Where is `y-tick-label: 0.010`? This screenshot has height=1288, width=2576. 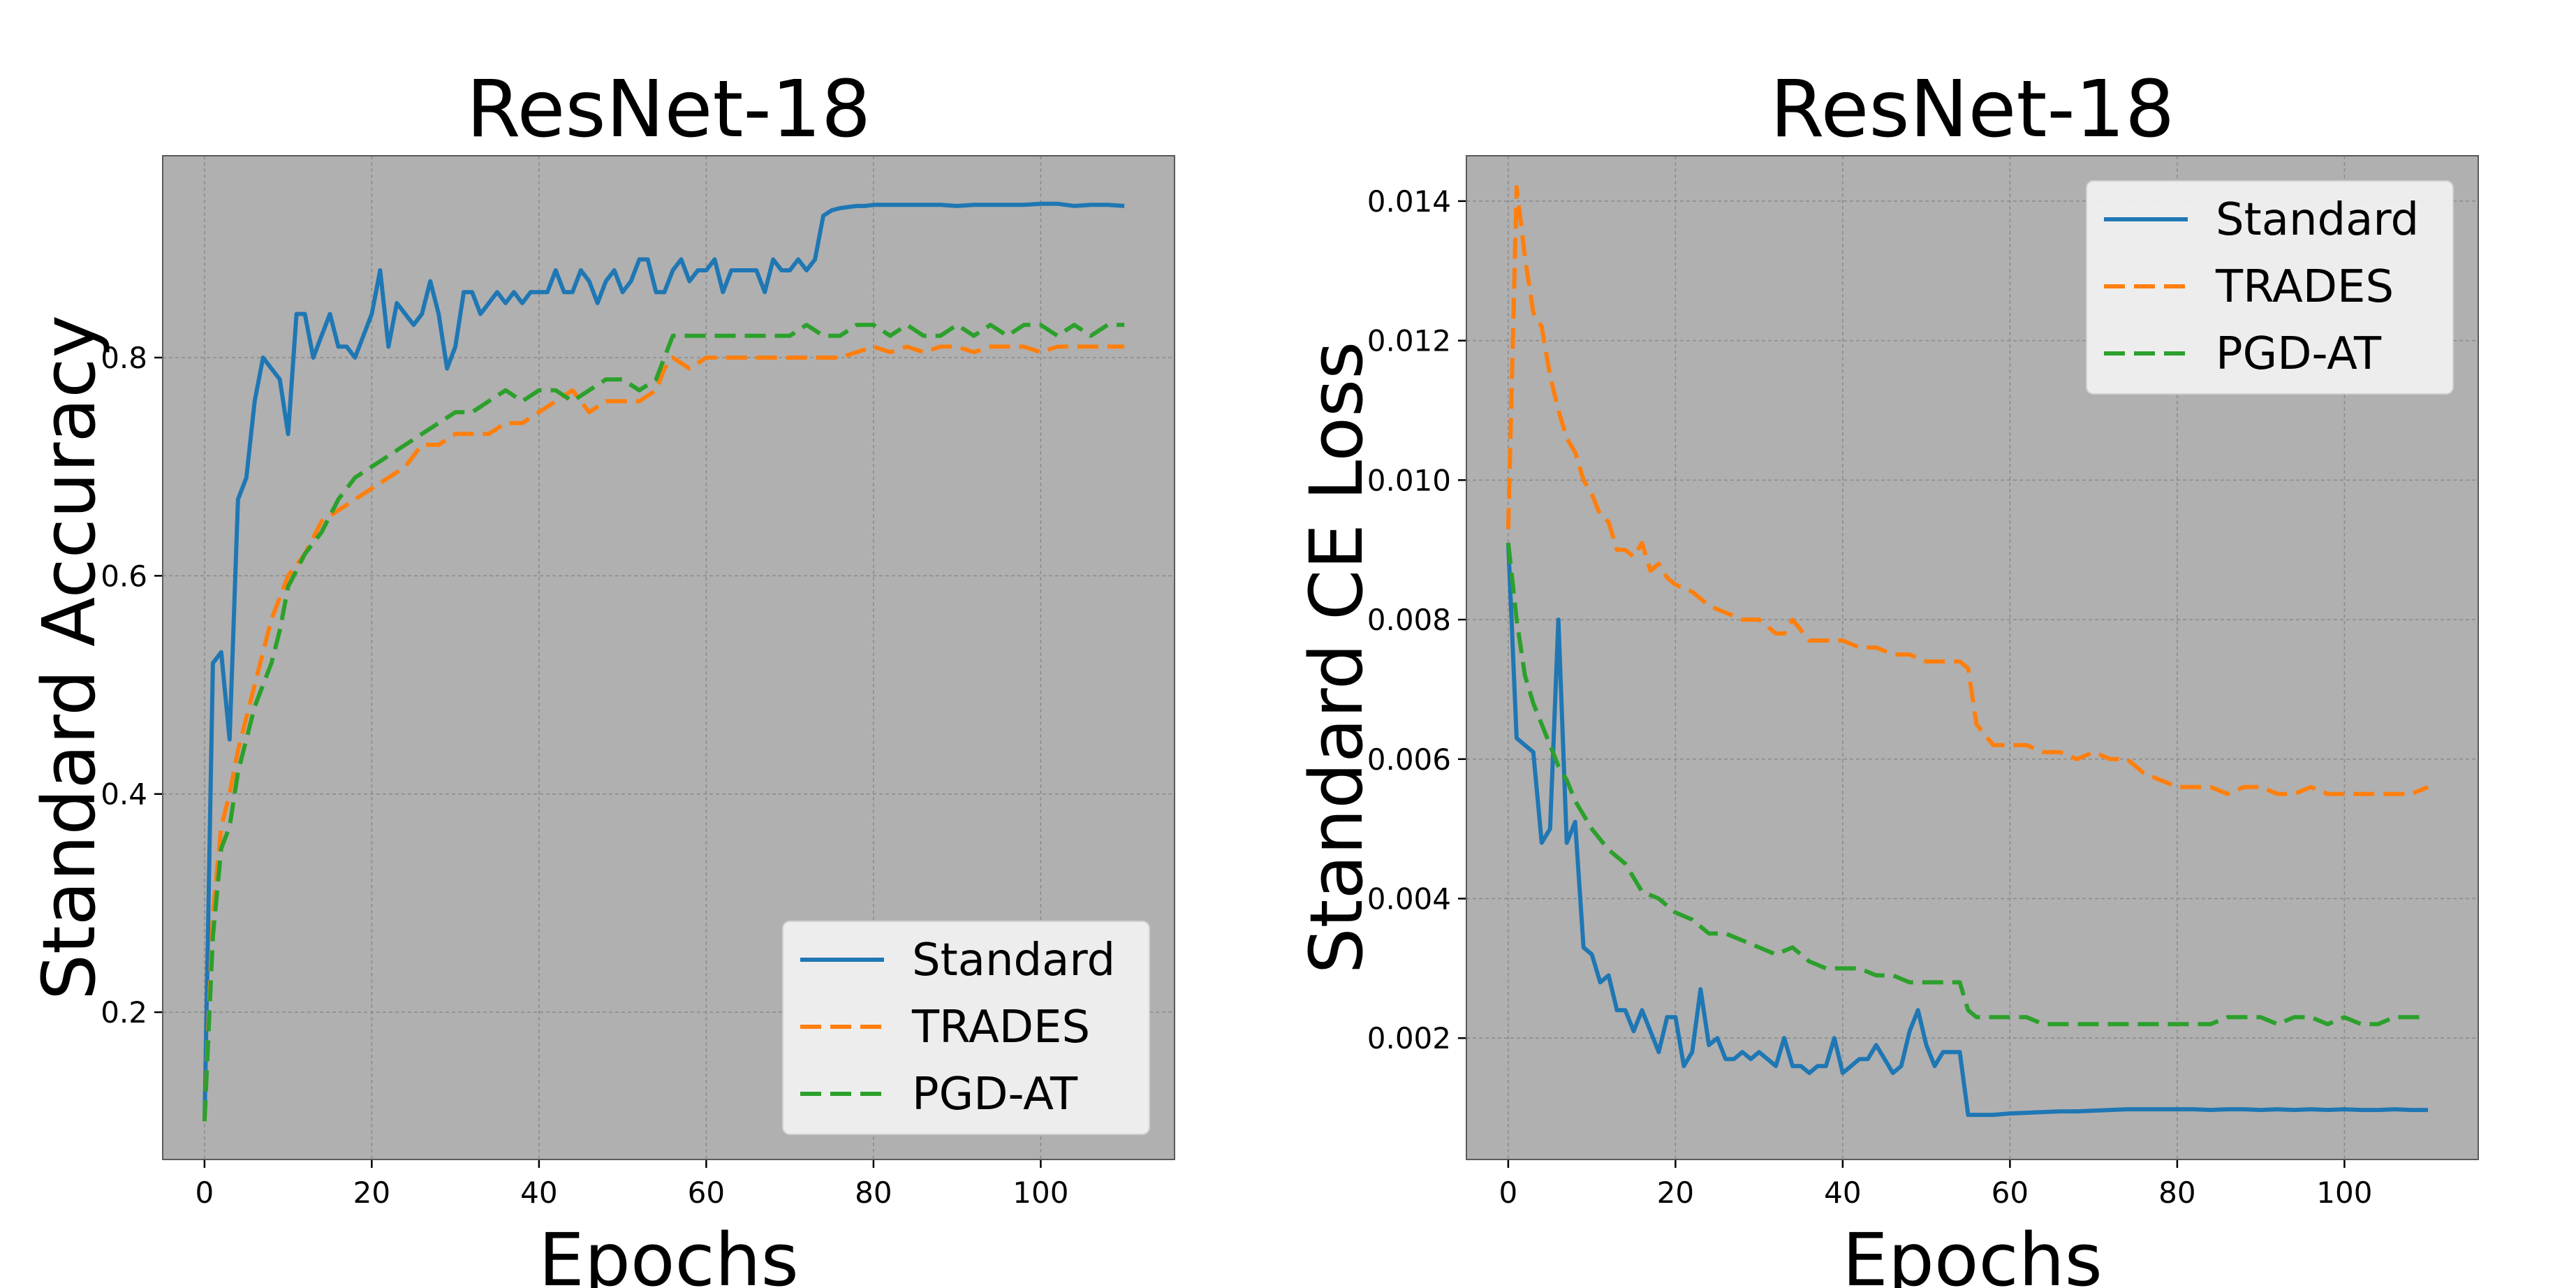 y-tick-label: 0.010 is located at coordinates (1409, 480).